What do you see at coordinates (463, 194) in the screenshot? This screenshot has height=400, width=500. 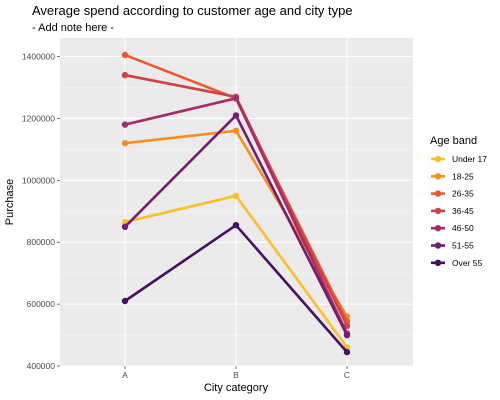 I see `legend-label: 26-35` at bounding box center [463, 194].